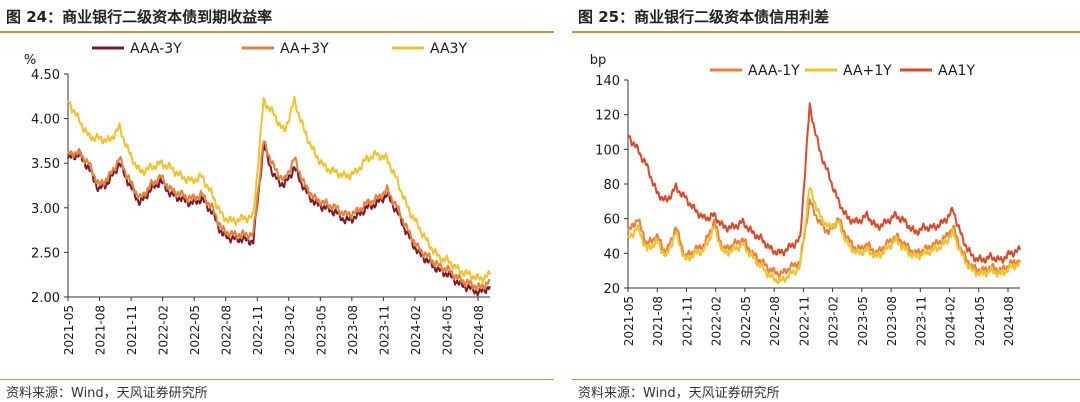 This screenshot has width=1080, height=402. Describe the element at coordinates (774, 71) in the screenshot. I see `legend-label: AAA-1Y` at that location.